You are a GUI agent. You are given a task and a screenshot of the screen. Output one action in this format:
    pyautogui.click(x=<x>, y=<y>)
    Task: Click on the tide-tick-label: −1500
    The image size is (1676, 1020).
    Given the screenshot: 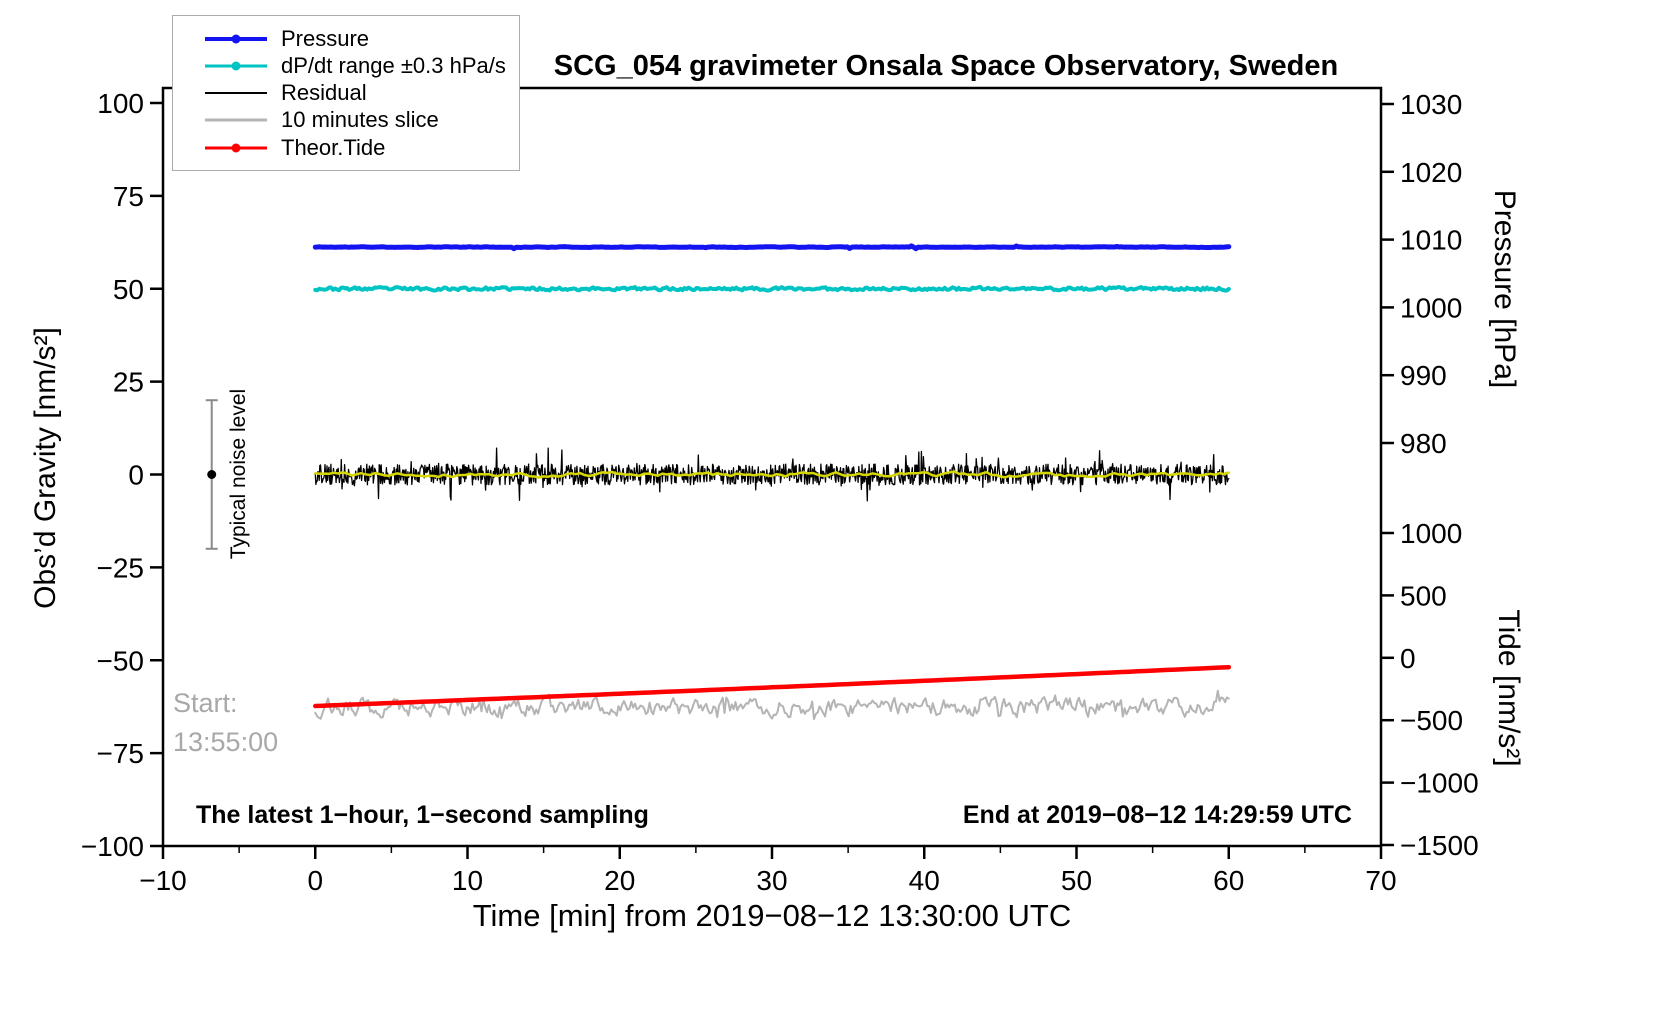 What is the action you would take?
    pyautogui.click(x=1439, y=845)
    